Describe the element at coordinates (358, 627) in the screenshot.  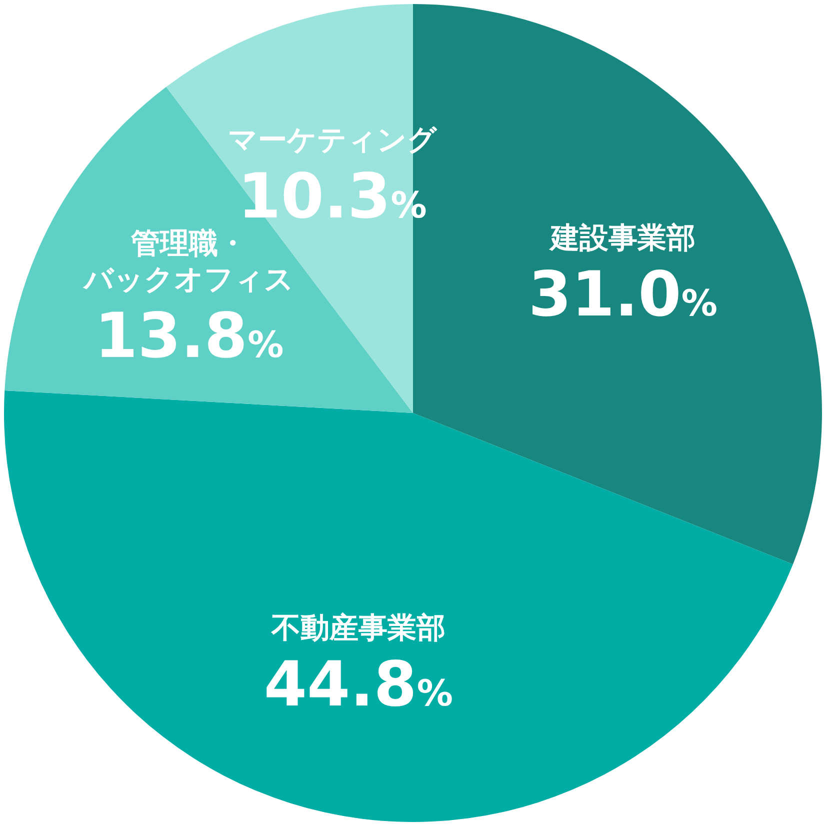
I see `slice-label: 不動産事業部` at that location.